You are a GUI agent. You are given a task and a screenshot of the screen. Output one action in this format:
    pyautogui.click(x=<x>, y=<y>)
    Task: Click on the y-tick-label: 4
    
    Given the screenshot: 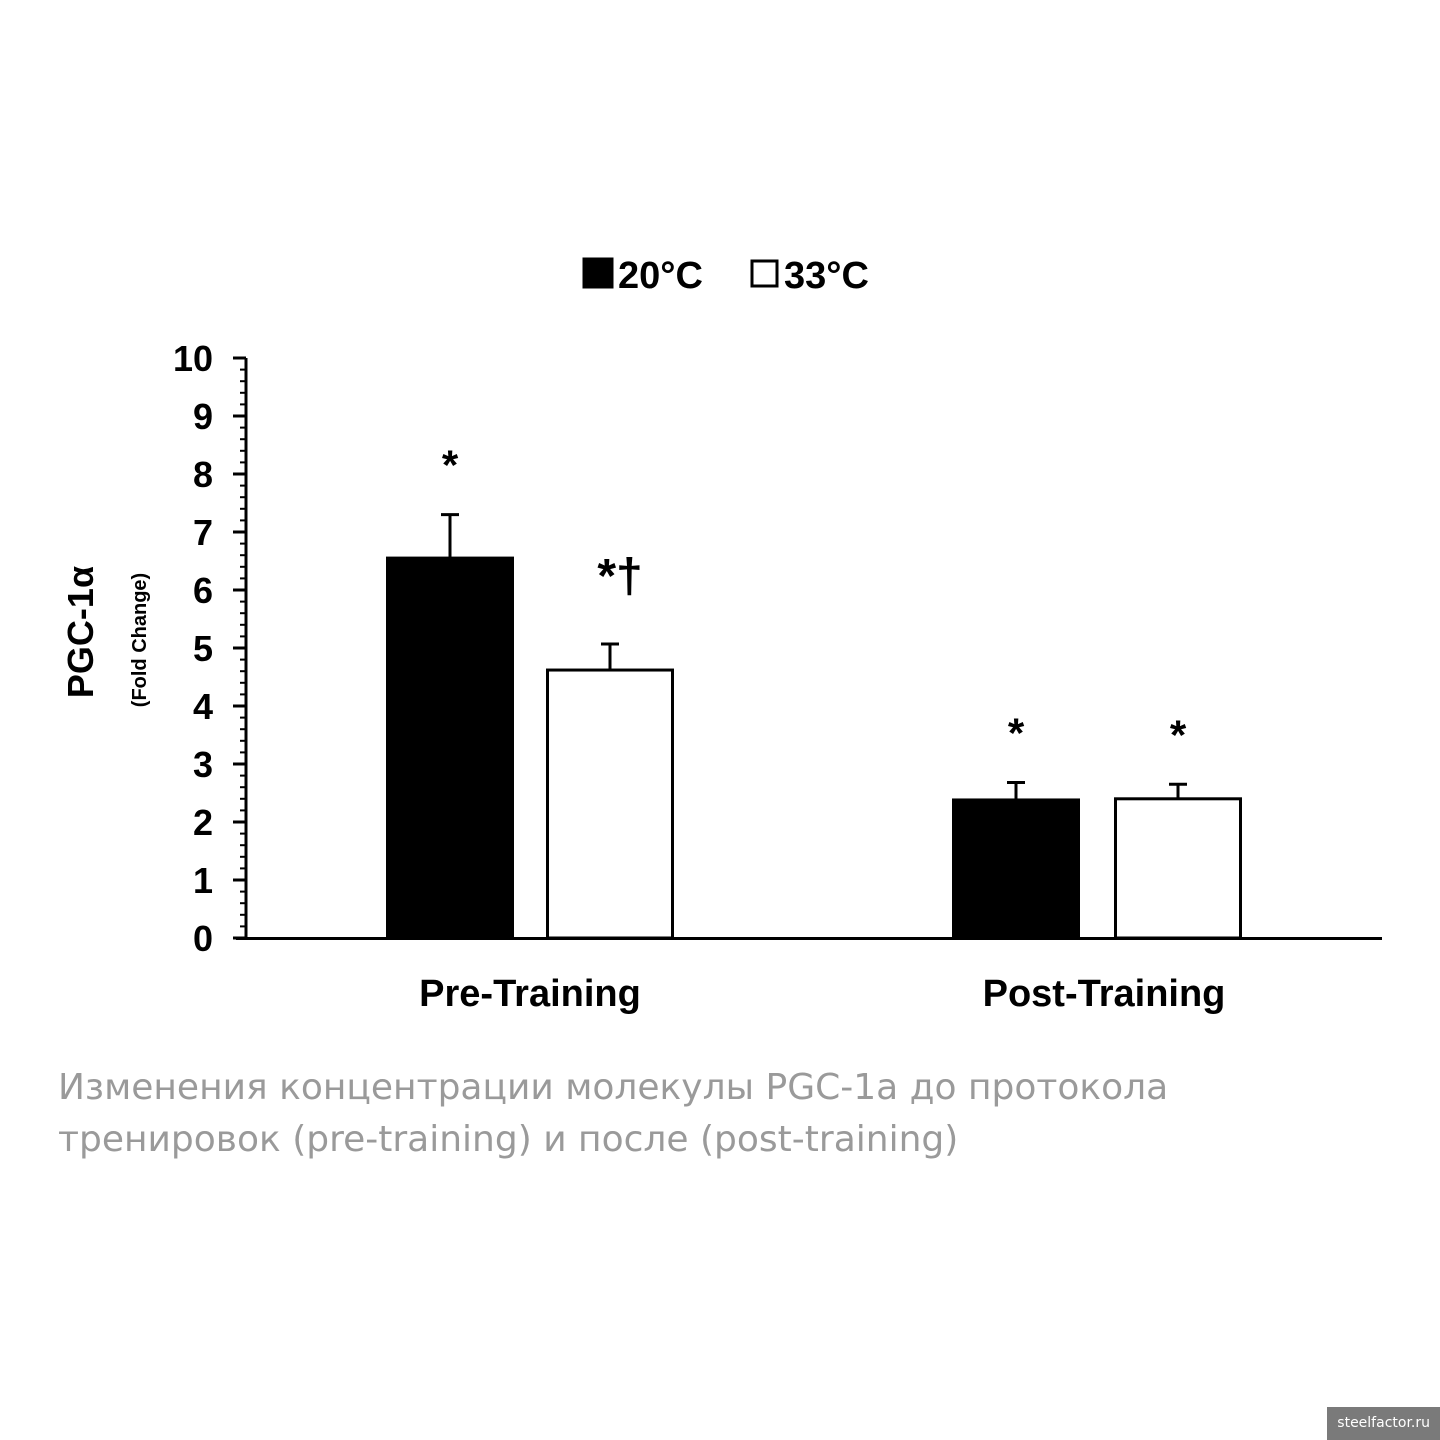 What is the action you would take?
    pyautogui.click(x=203, y=706)
    